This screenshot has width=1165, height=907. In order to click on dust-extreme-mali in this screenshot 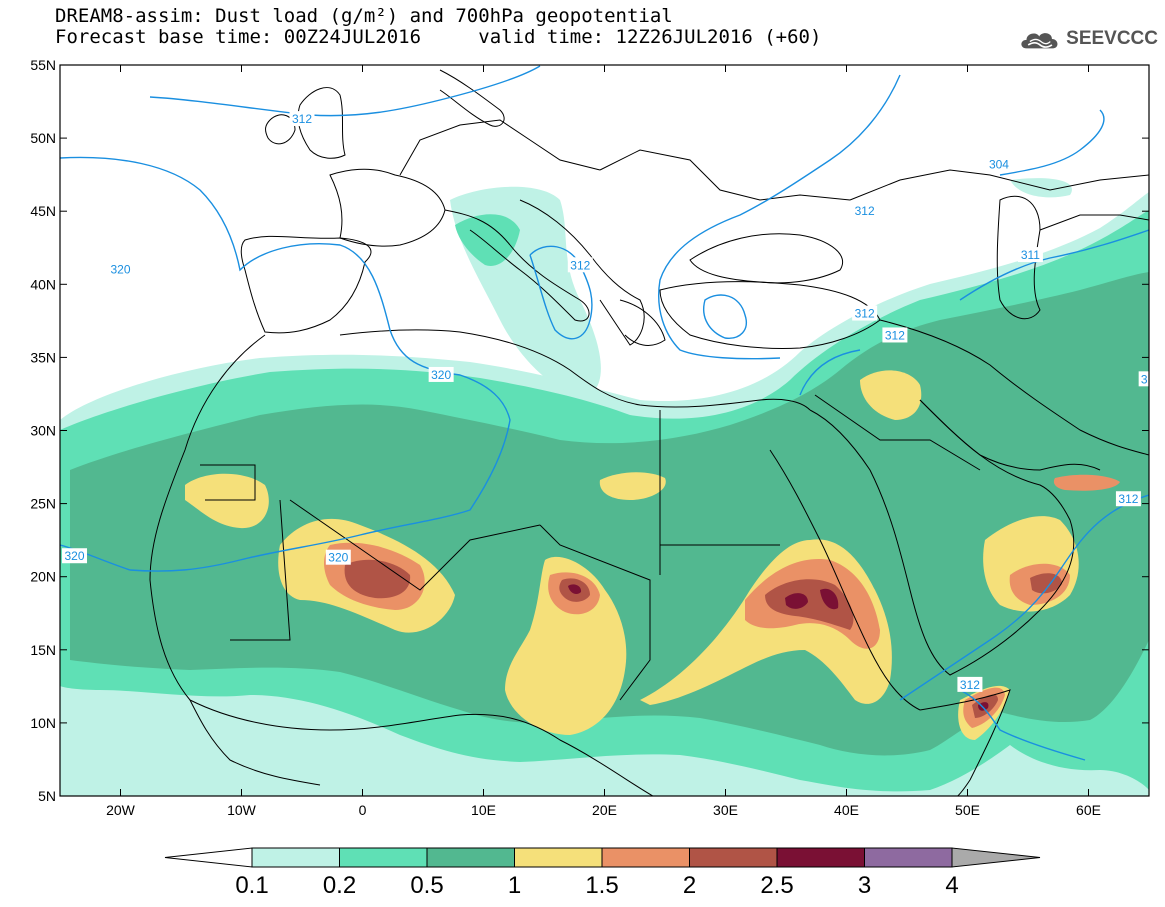, I will do `click(377, 579)`.